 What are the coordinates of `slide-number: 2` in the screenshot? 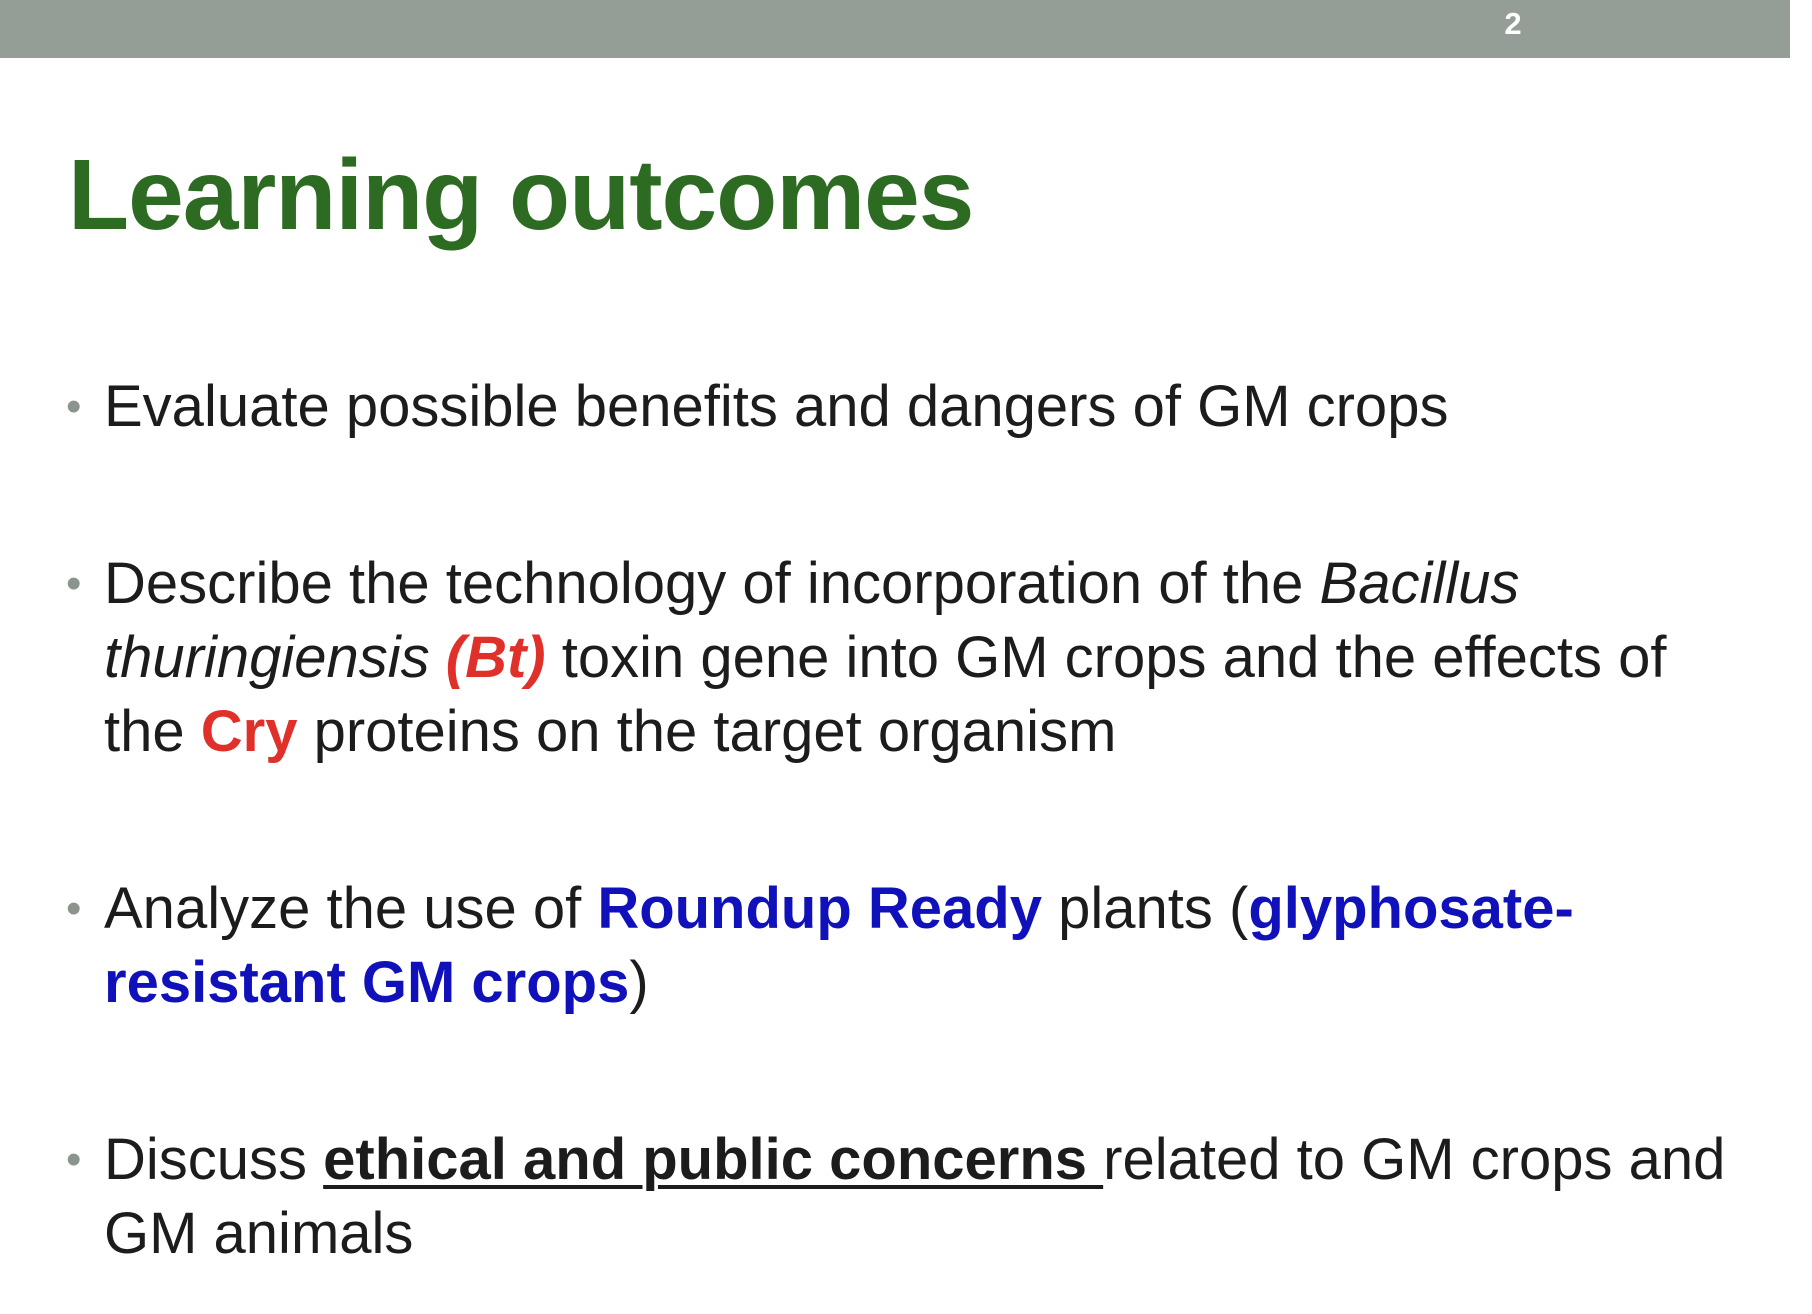 It's located at (1513, 23).